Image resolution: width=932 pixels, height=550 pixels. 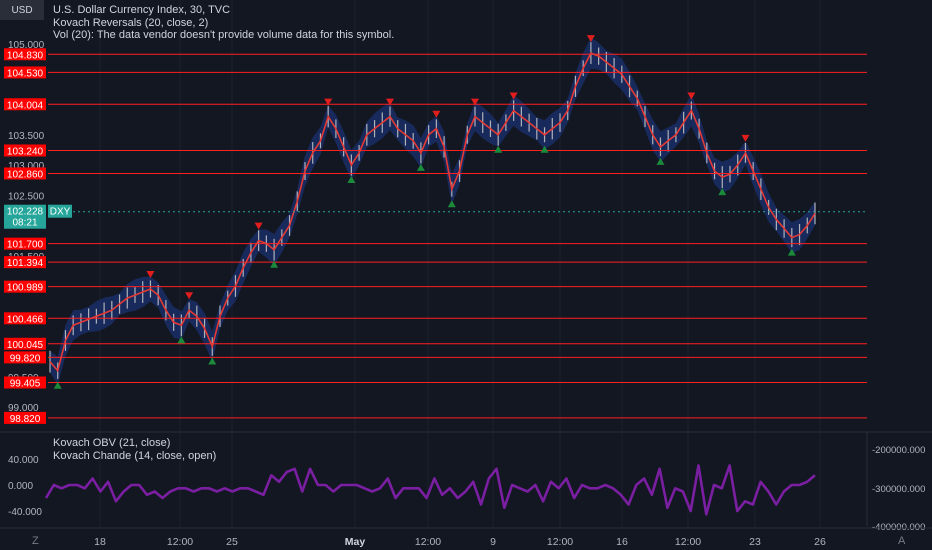 I want to click on y-tick-label: 103.000, so click(x=26, y=166).